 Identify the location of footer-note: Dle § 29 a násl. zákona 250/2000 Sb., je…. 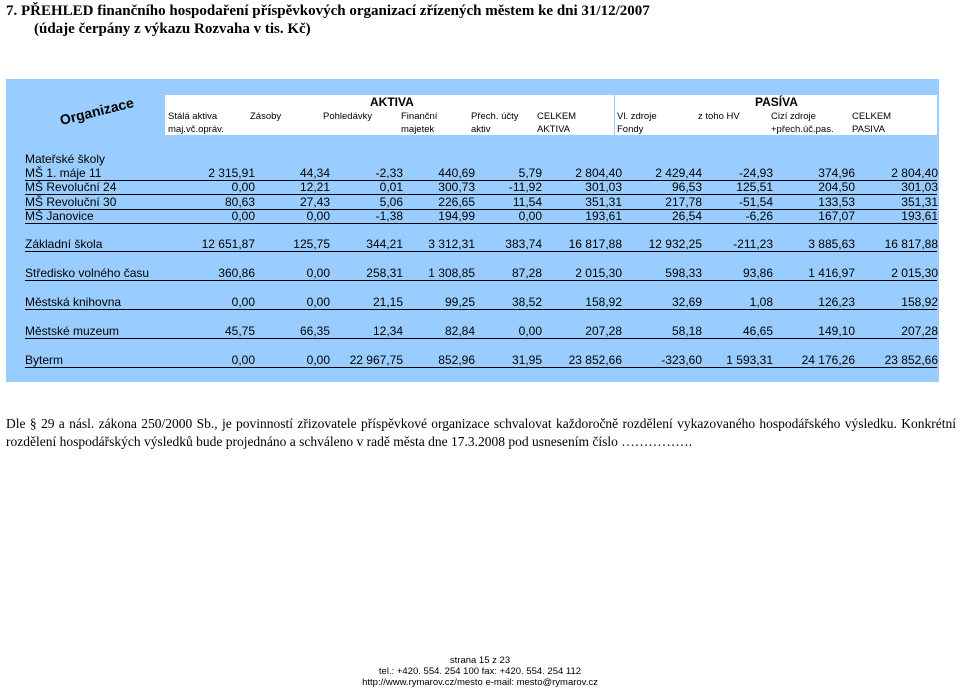
(481, 433).